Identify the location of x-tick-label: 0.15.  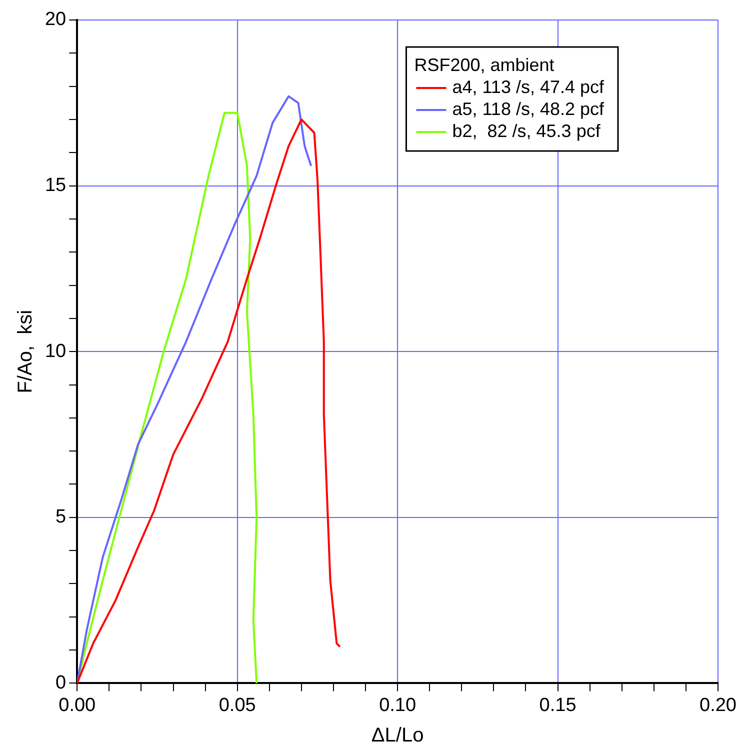
(557, 705).